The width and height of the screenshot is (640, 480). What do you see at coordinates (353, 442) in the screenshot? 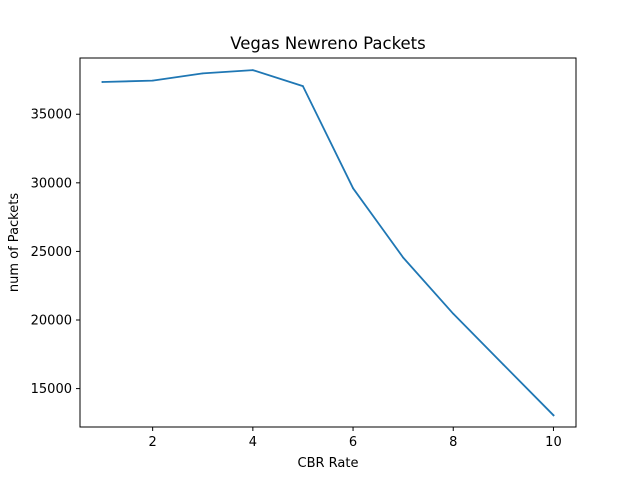
I see `x-tick-label: 6` at bounding box center [353, 442].